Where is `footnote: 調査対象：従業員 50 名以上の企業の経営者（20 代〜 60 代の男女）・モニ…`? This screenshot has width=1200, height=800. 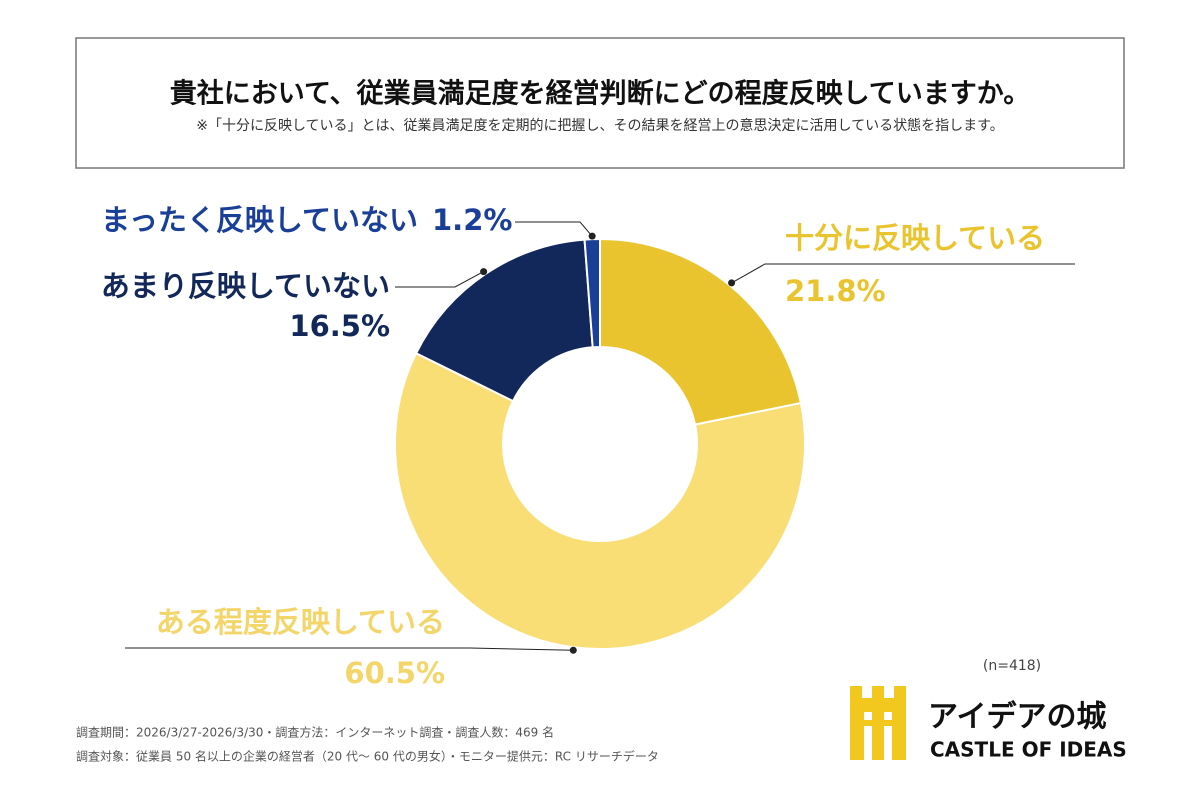
footnote: 調査対象：従業員 50 名以上の企業の経営者（20 代〜 60 代の男女）・モニ… is located at coordinates (367, 756).